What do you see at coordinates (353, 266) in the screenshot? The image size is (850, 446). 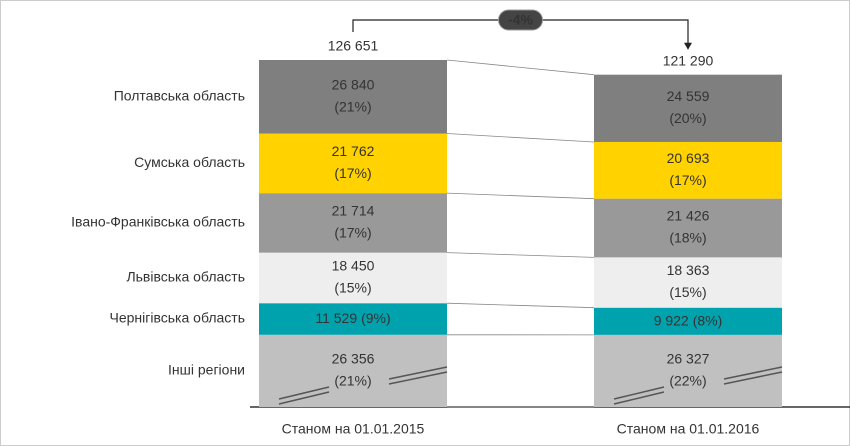 I see `value-label: 18 450` at bounding box center [353, 266].